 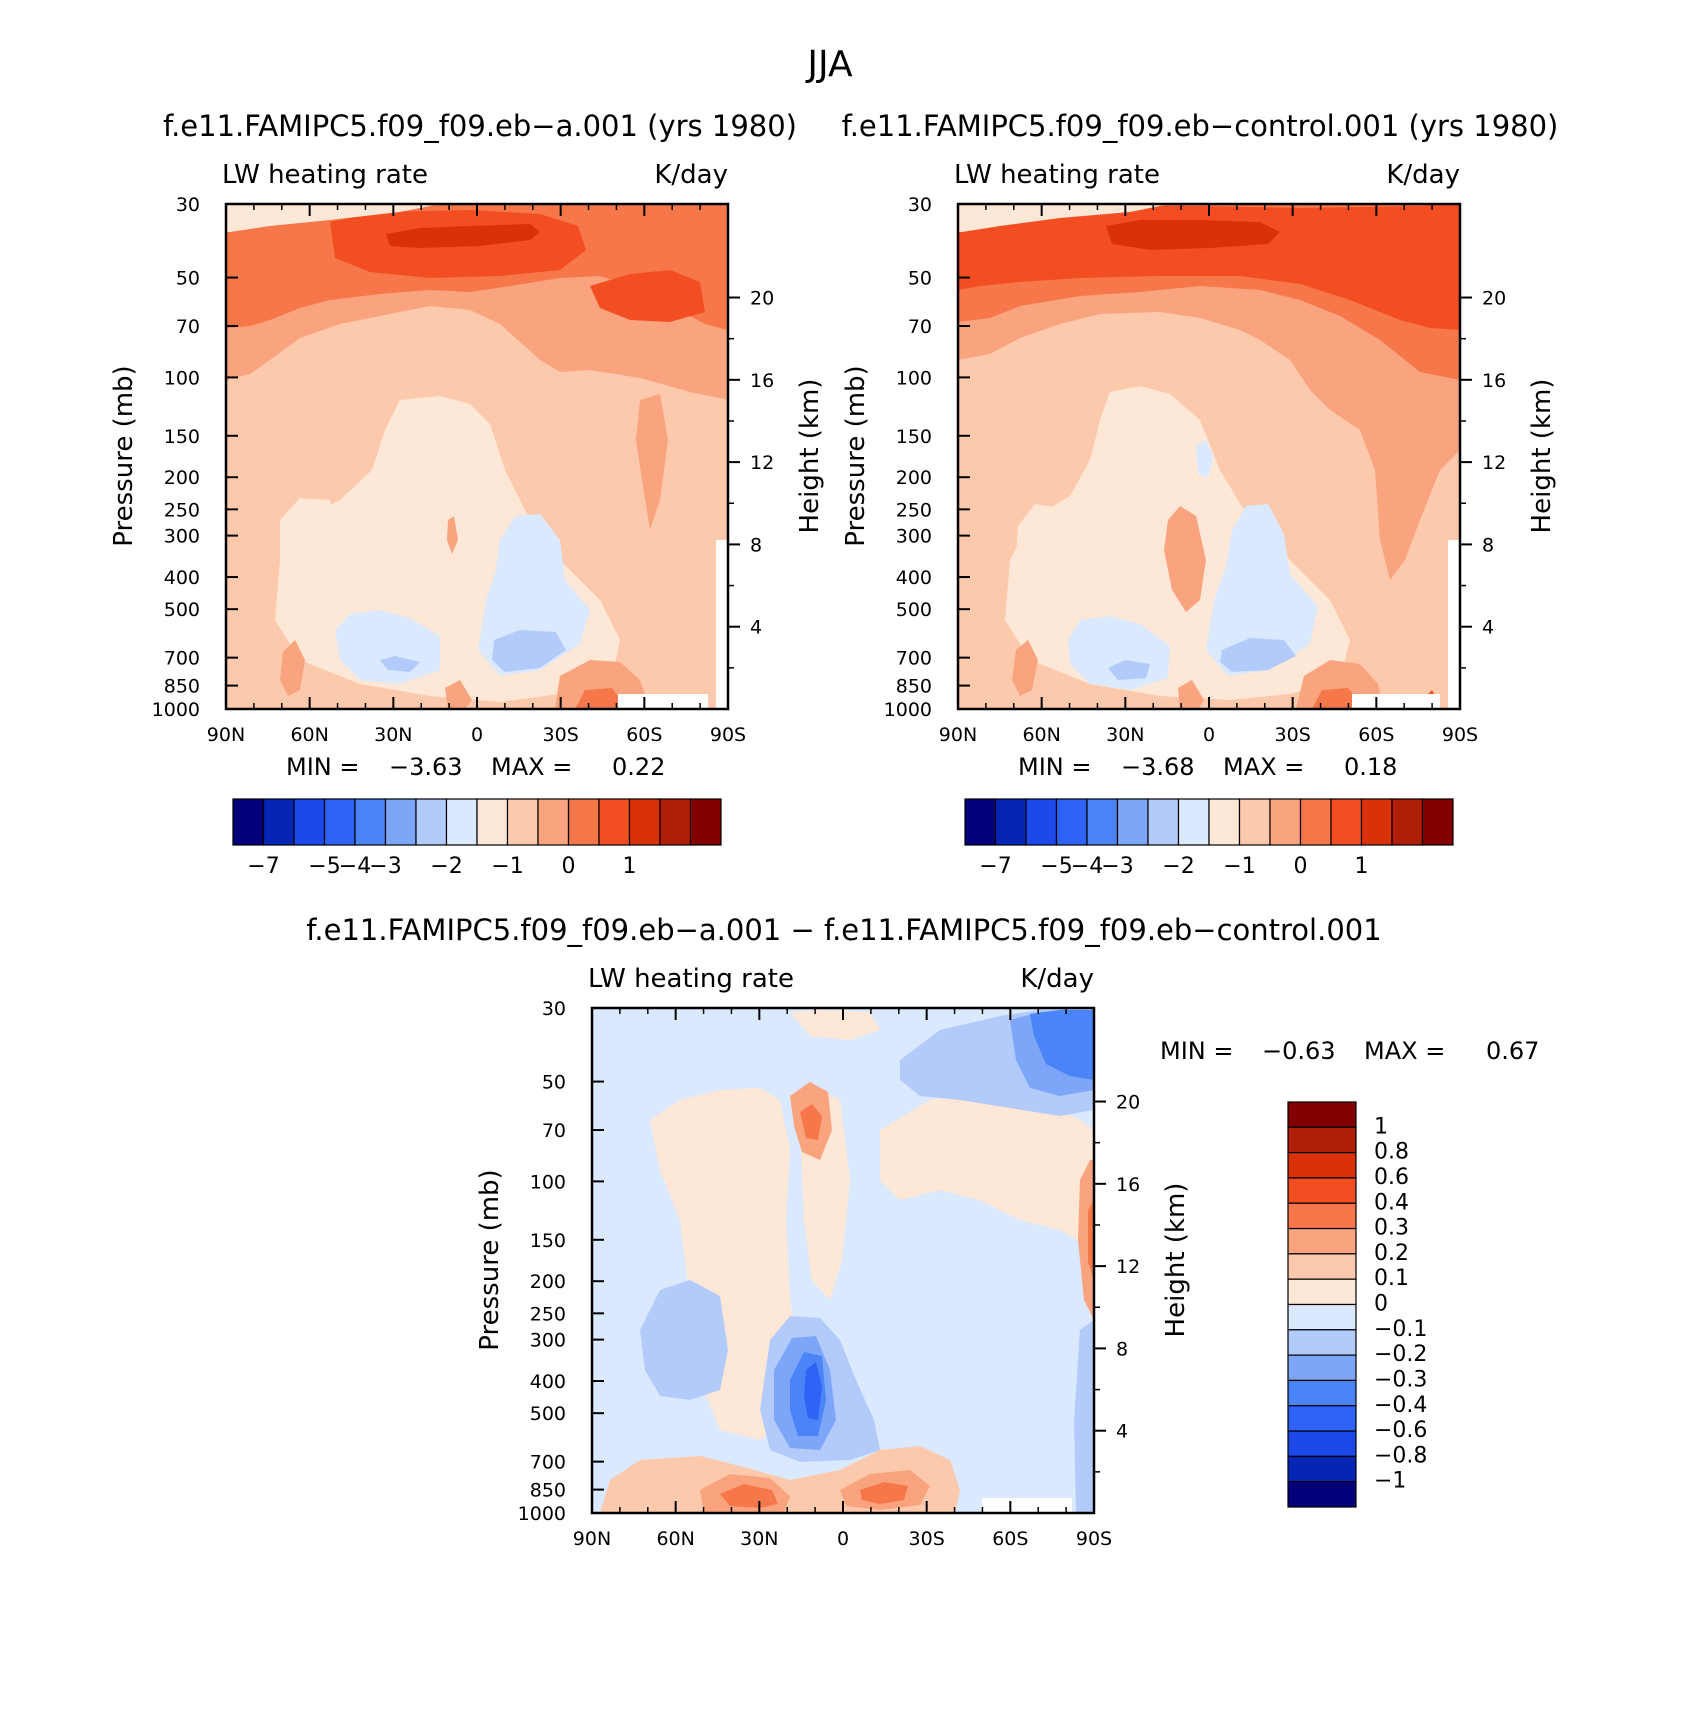 What do you see at coordinates (1391, 1228) in the screenshot?
I see `colorbar-label: 0.3` at bounding box center [1391, 1228].